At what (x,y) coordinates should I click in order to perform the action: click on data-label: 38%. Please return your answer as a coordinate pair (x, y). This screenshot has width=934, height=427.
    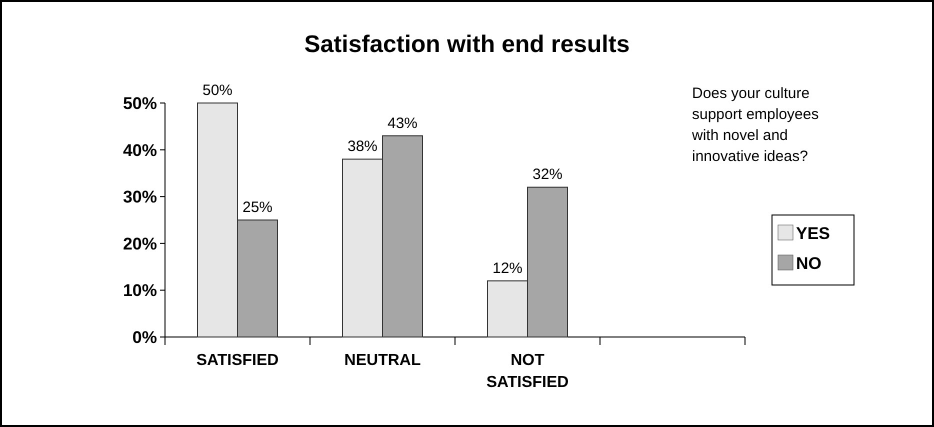
    Looking at the image, I should click on (362, 147).